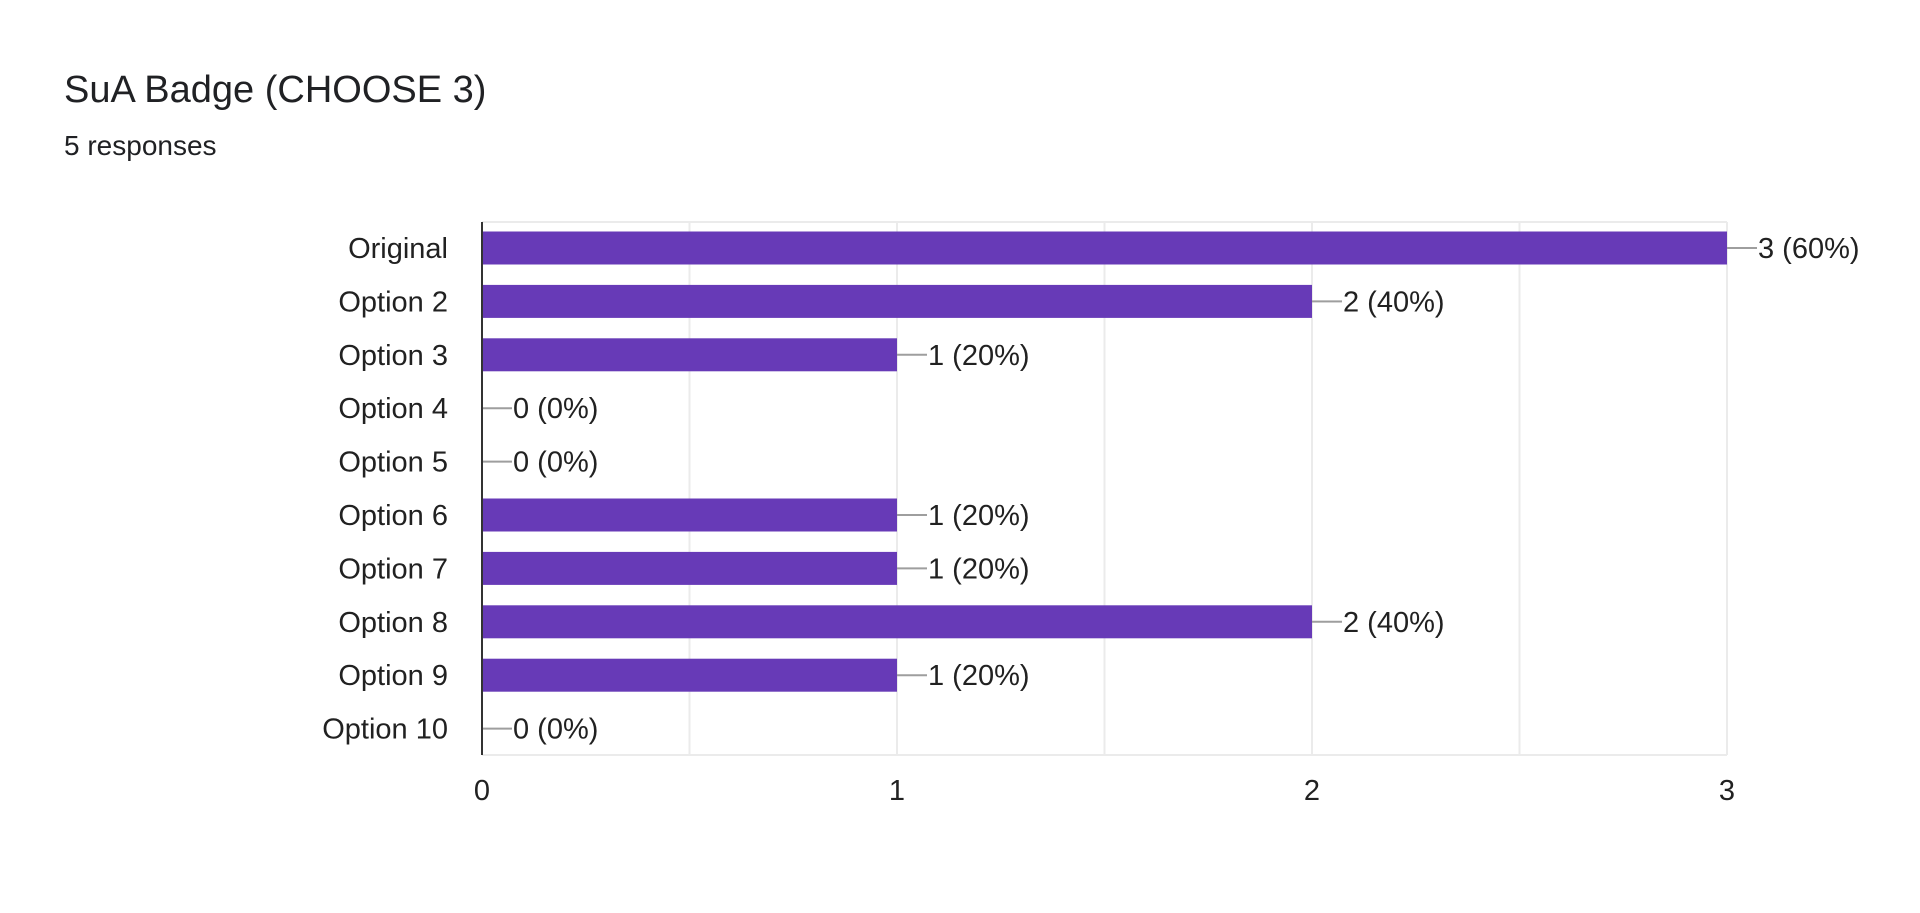  What do you see at coordinates (398, 249) in the screenshot?
I see `category-label: Original` at bounding box center [398, 249].